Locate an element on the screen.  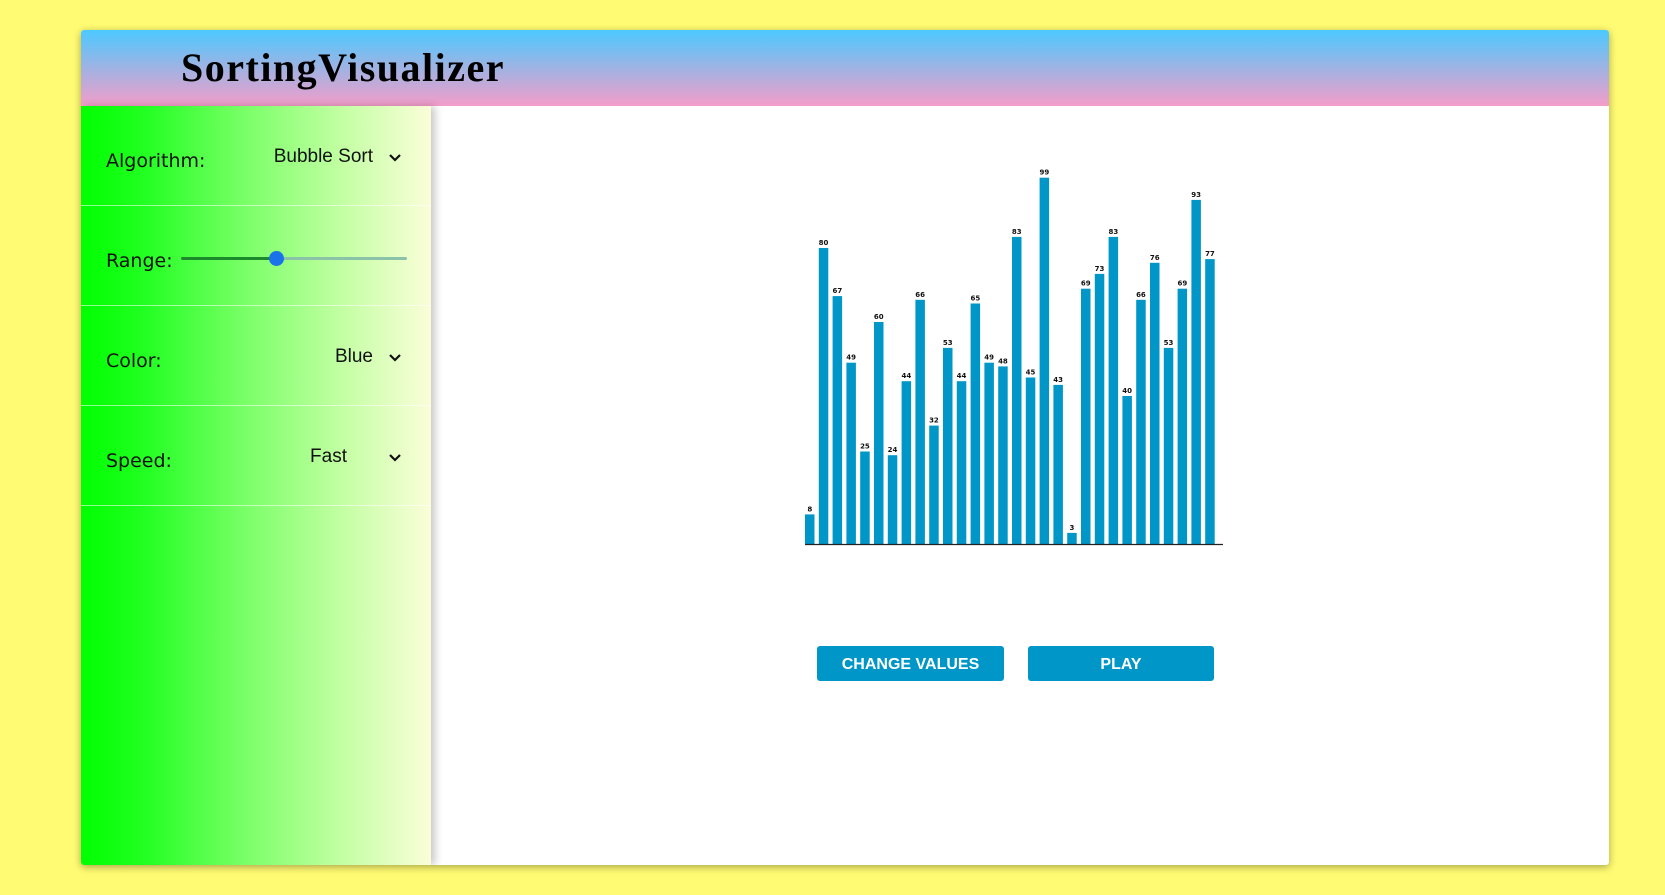
bar-label-20: 69 is located at coordinates (1086, 284).